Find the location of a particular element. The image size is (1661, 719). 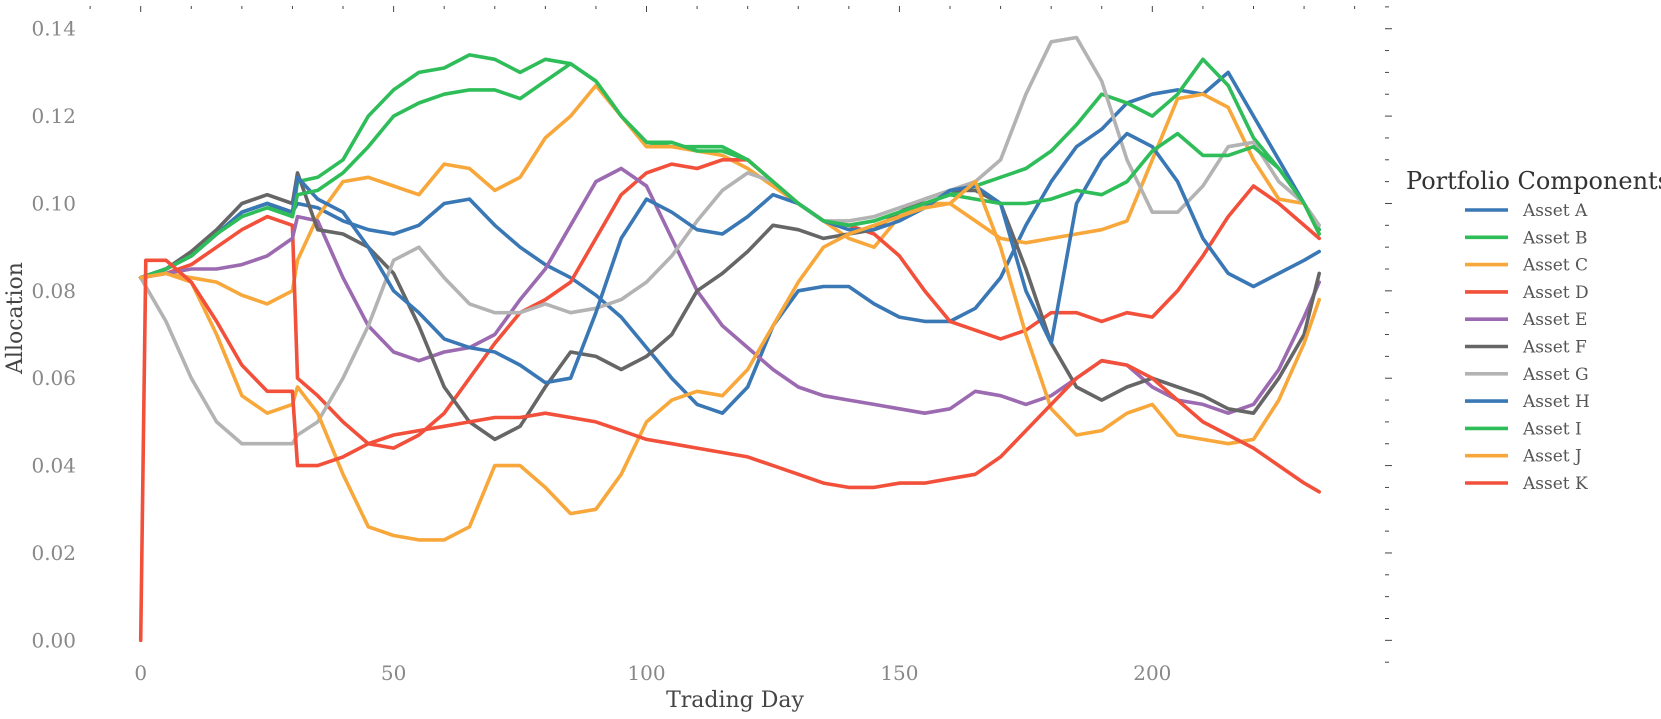

legend-item: Asset F is located at coordinates (1526, 348).